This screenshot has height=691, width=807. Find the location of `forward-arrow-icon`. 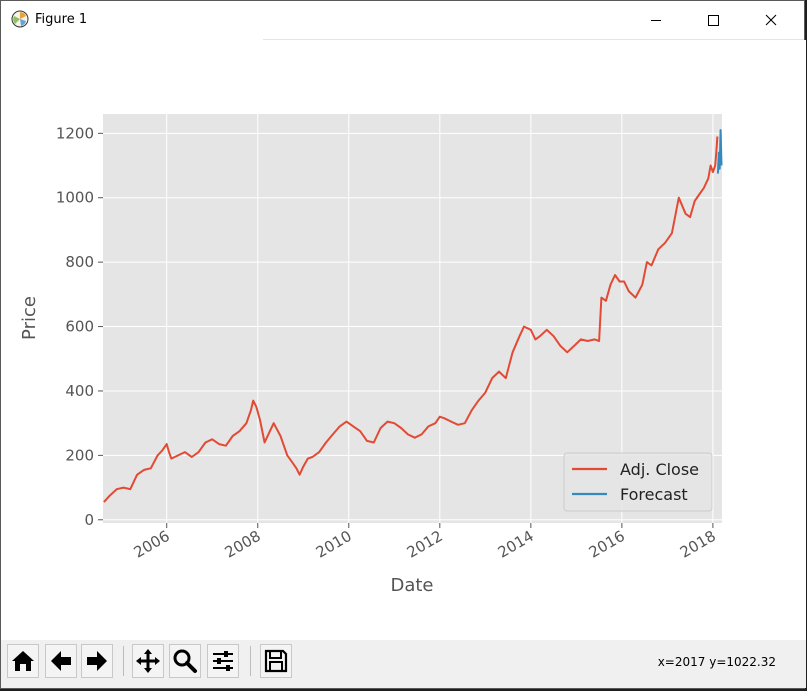

forward-arrow-icon is located at coordinates (97, 661).